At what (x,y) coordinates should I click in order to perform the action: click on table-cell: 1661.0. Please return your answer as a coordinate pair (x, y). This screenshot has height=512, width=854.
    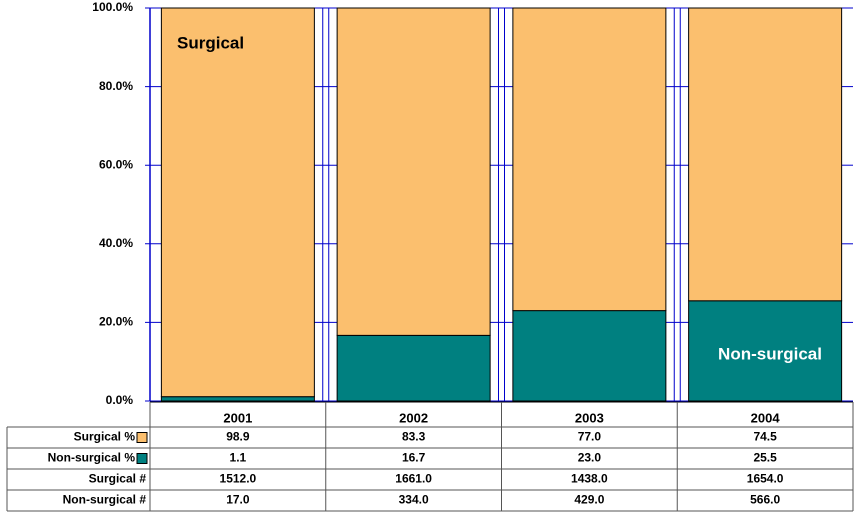
    Looking at the image, I should click on (413, 479).